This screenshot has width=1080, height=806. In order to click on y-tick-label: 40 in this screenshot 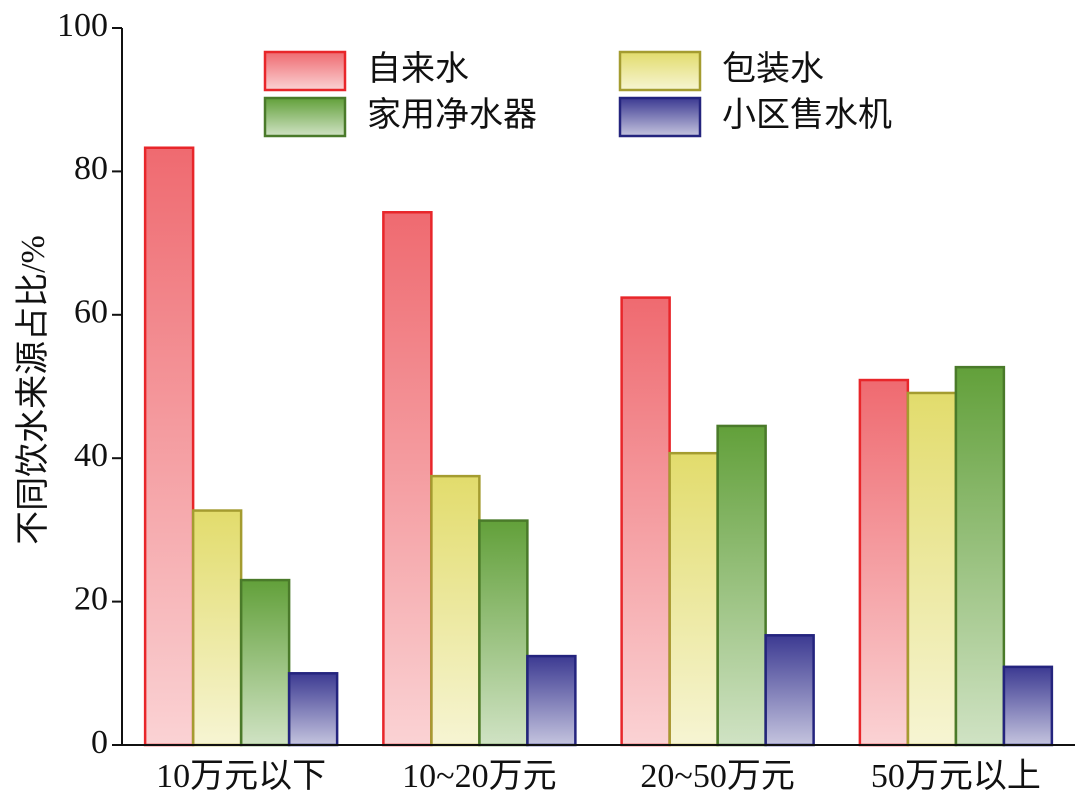, I will do `click(91, 455)`.